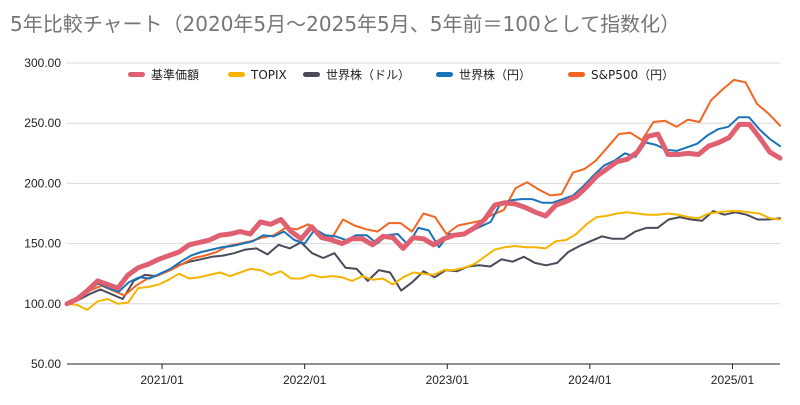 Image resolution: width=800 pixels, height=405 pixels. What do you see at coordinates (590, 380) in the screenshot?
I see `x-tick-label: 2024/01` at bounding box center [590, 380].